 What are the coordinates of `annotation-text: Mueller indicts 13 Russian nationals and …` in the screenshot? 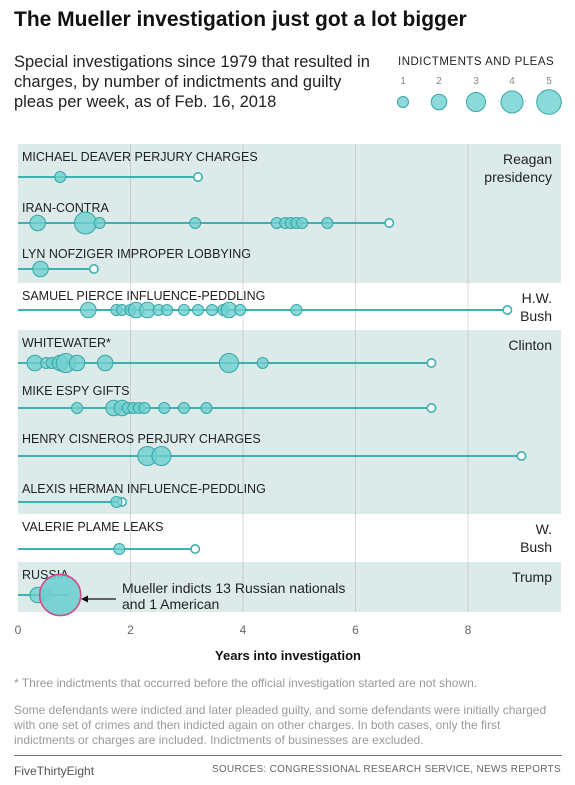 It's located at (233, 596).